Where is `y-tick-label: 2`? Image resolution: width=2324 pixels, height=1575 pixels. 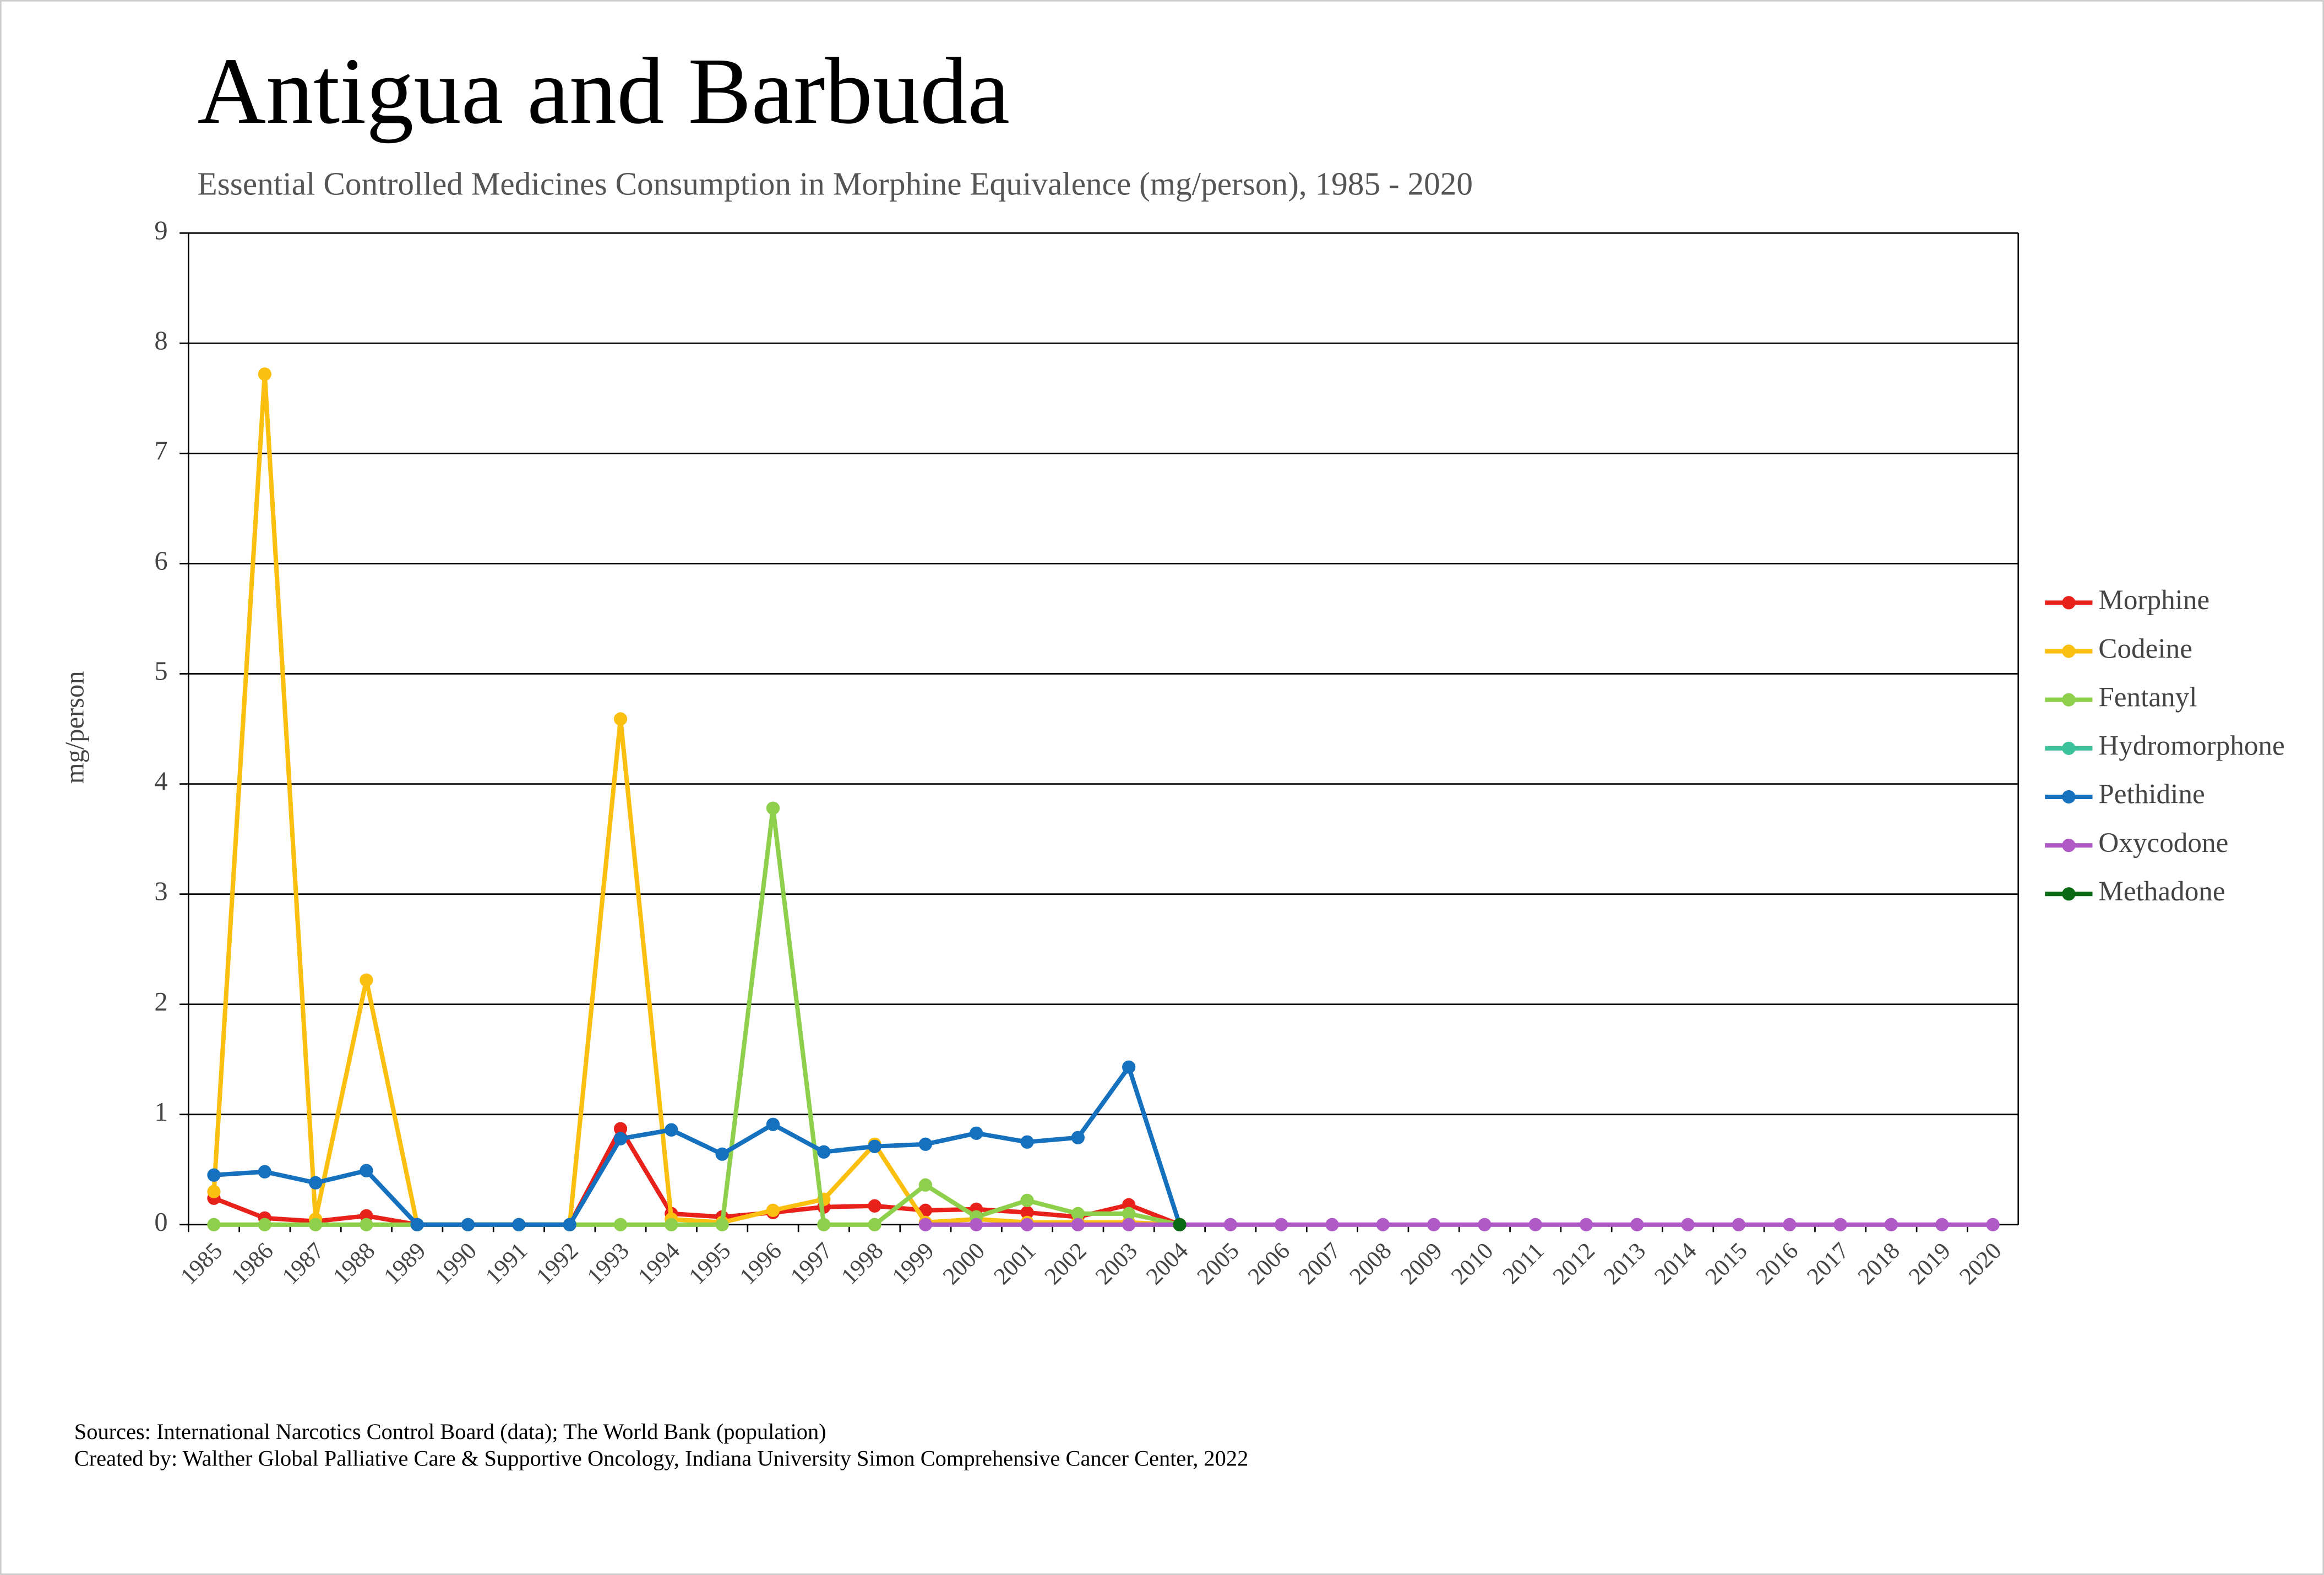
y-tick-label: 2 is located at coordinates (161, 1002).